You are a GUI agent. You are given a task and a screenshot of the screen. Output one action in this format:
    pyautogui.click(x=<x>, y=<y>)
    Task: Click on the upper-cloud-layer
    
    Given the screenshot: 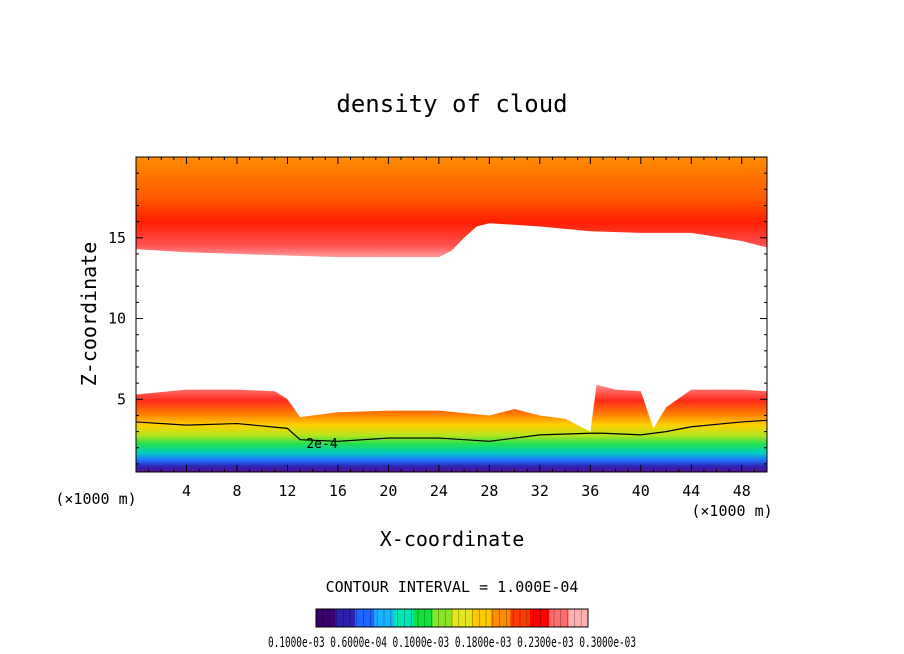 What is the action you would take?
    pyautogui.click(x=451, y=207)
    